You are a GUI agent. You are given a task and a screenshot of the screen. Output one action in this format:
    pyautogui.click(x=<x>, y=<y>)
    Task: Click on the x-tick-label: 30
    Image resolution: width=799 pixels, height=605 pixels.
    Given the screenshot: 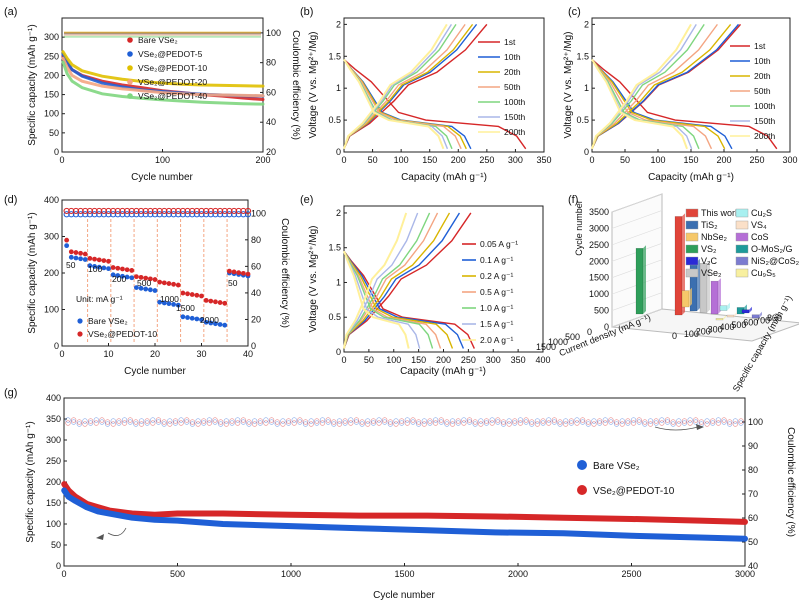 What is the action you would take?
    pyautogui.click(x=201, y=354)
    